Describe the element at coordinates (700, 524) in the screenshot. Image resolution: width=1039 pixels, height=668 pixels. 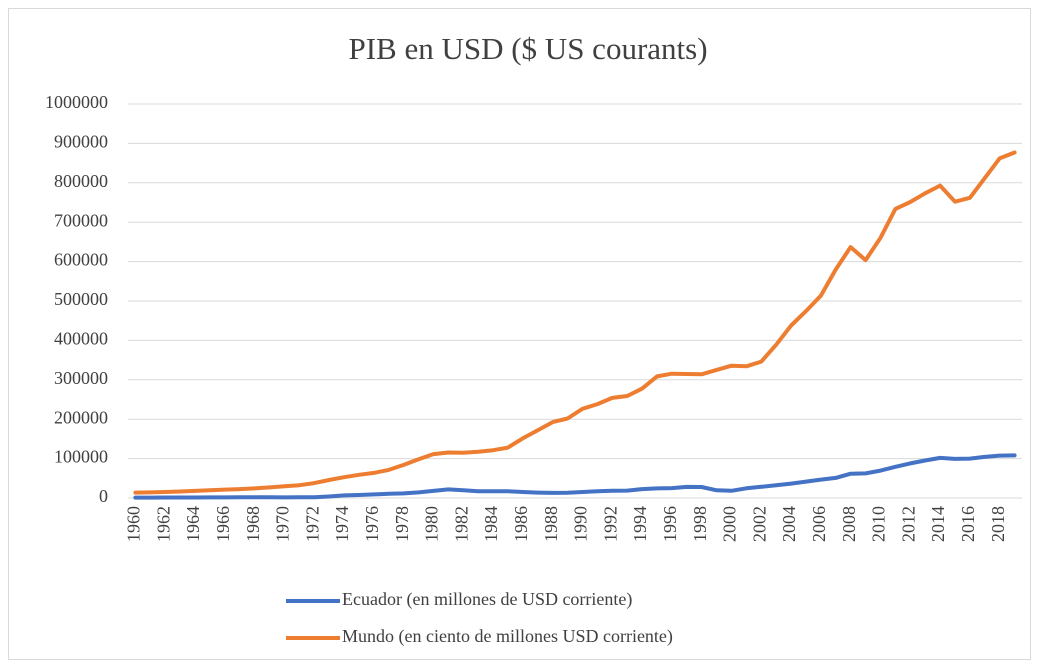
I see `x-tick-label: 1998` at that location.